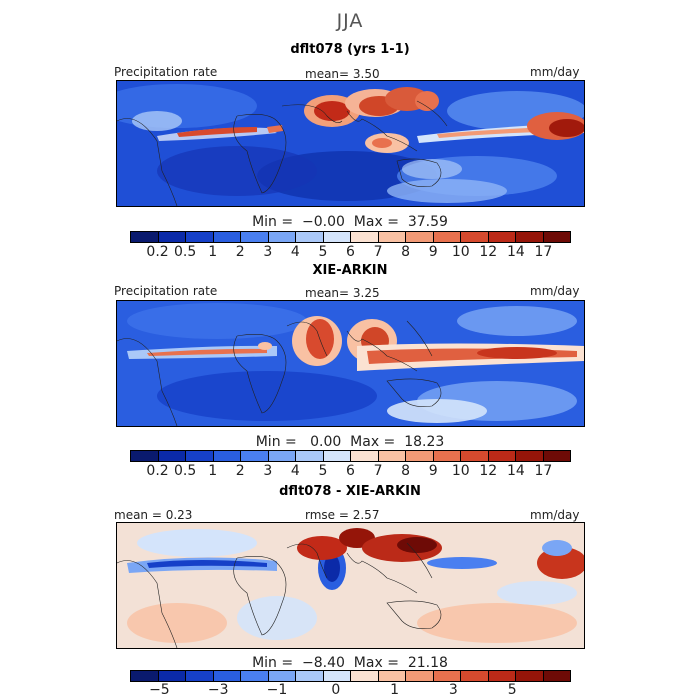 The height and width of the screenshot is (700, 700). What do you see at coordinates (218, 690) in the screenshot?
I see `colorbar-tick-label: −3` at bounding box center [218, 690].